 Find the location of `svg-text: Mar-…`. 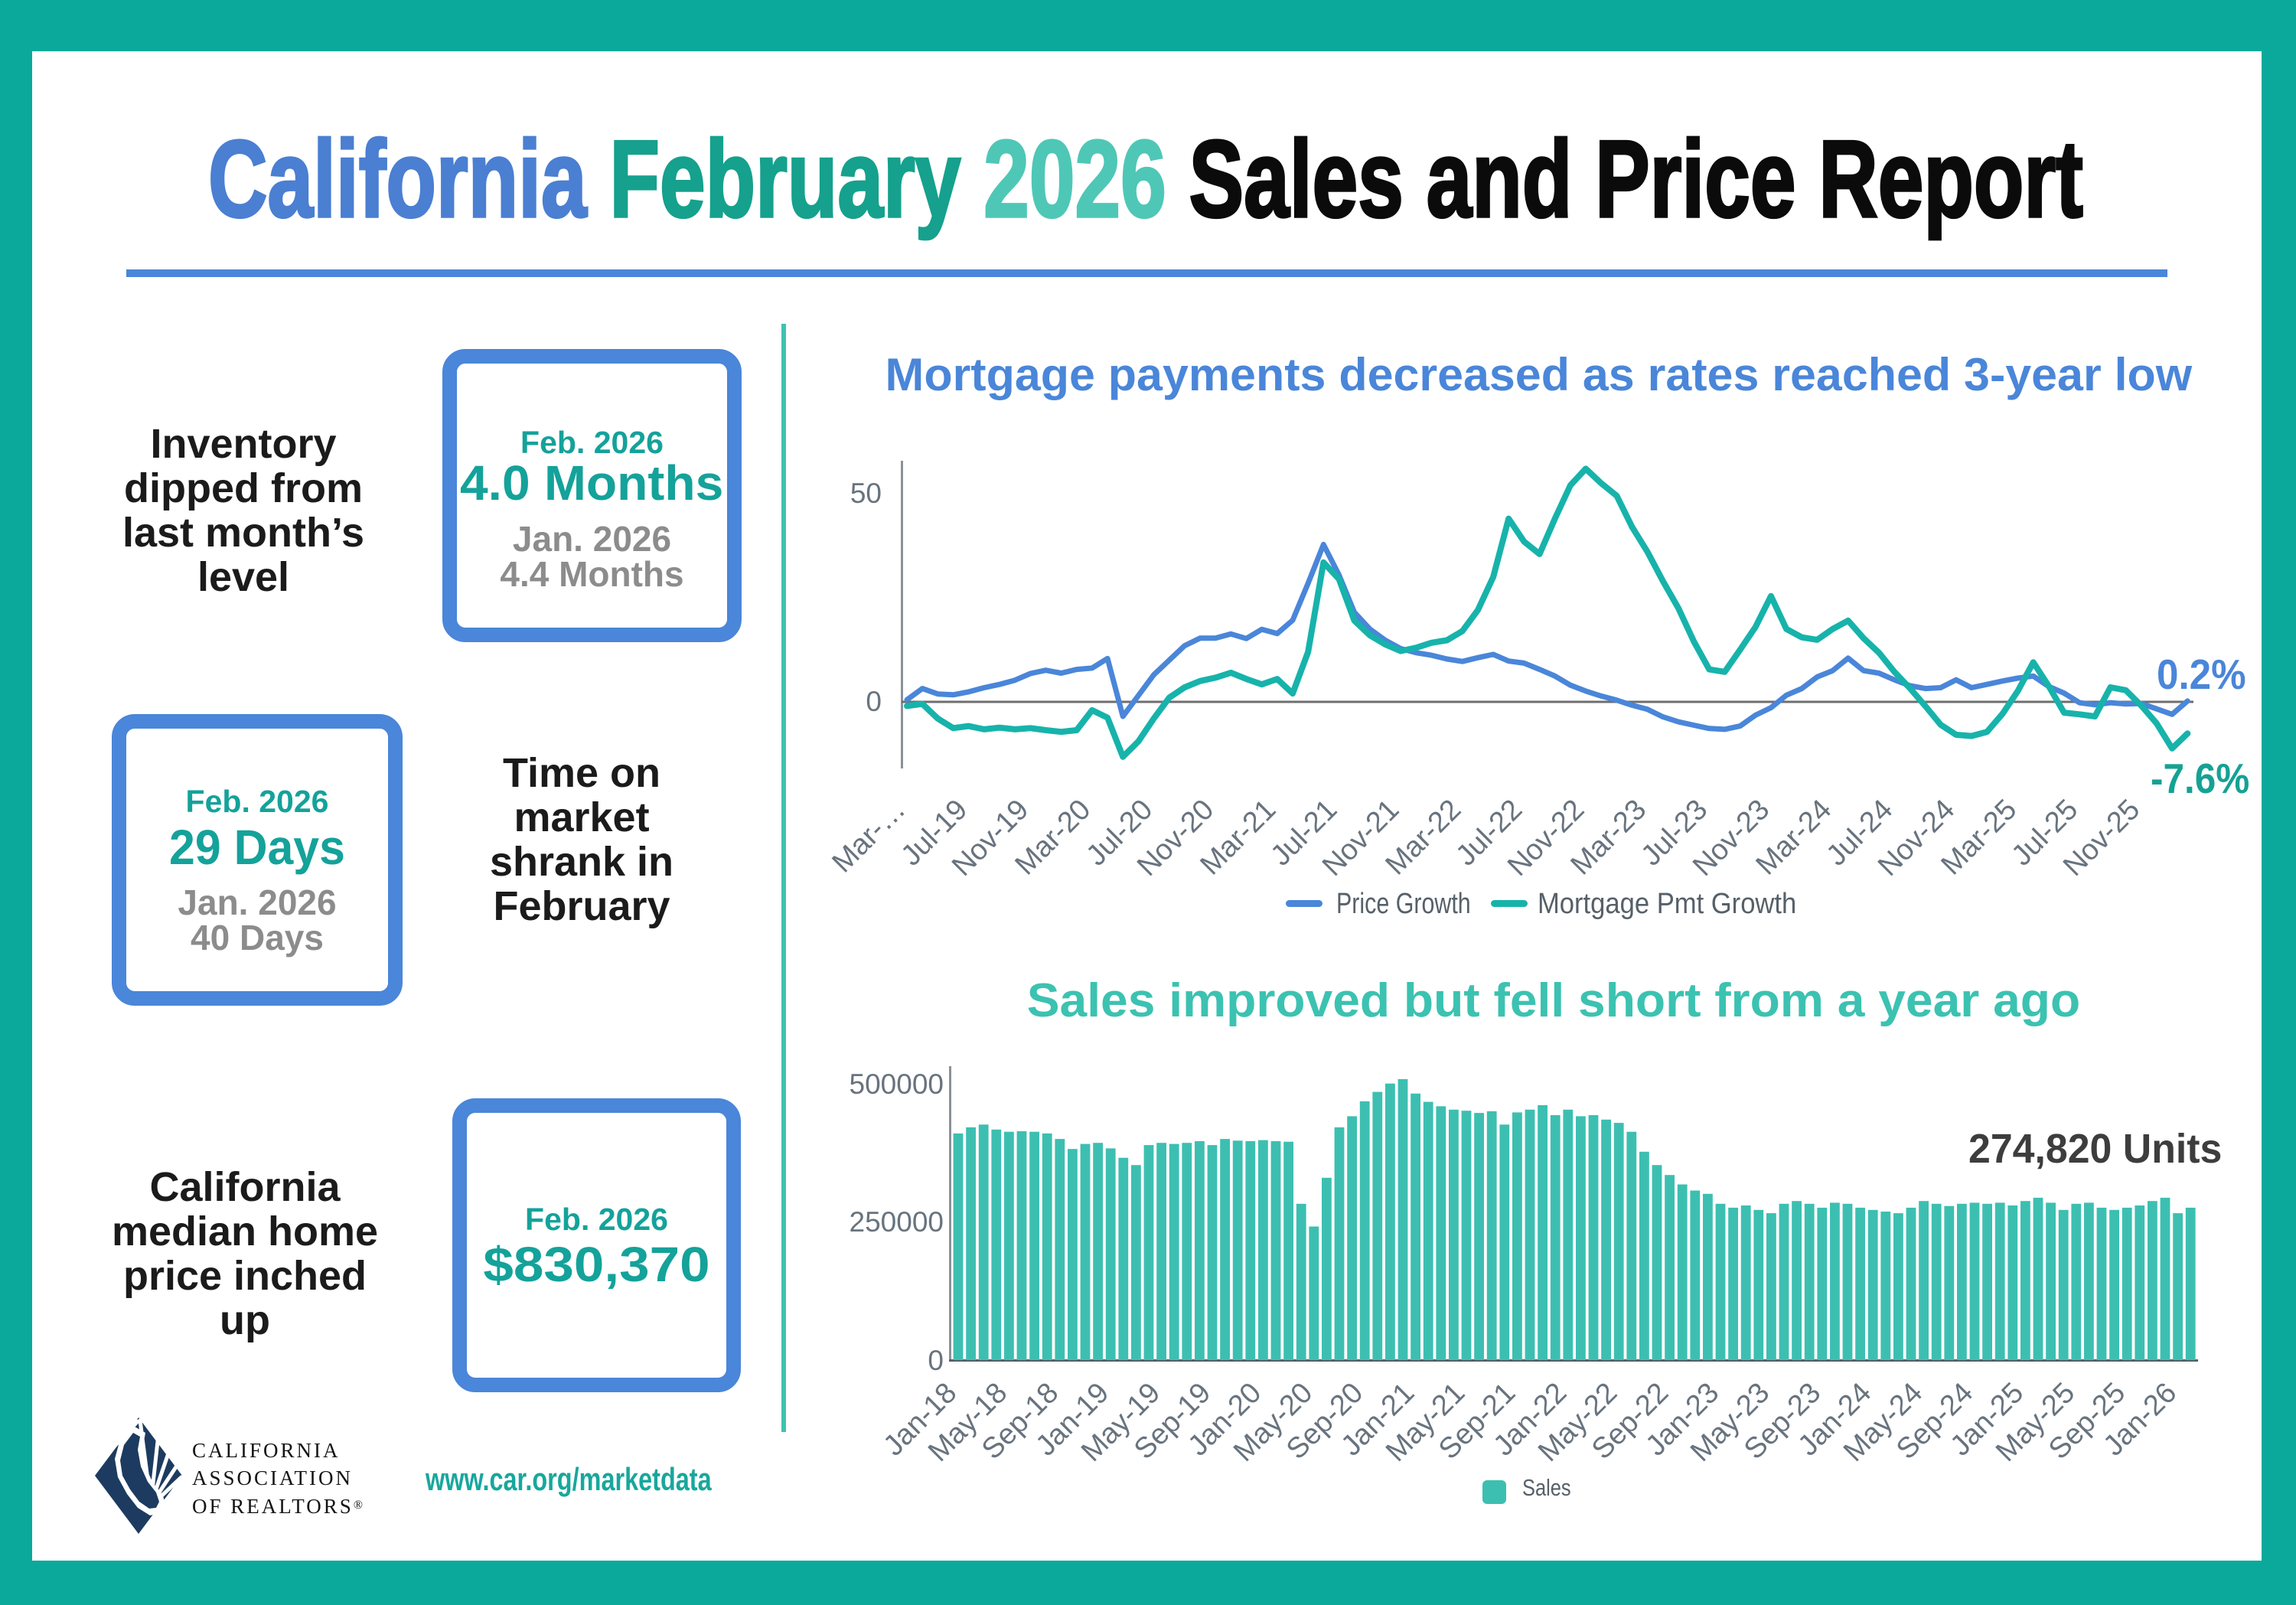

svg-text: Mar-… is located at coordinates (869, 836).